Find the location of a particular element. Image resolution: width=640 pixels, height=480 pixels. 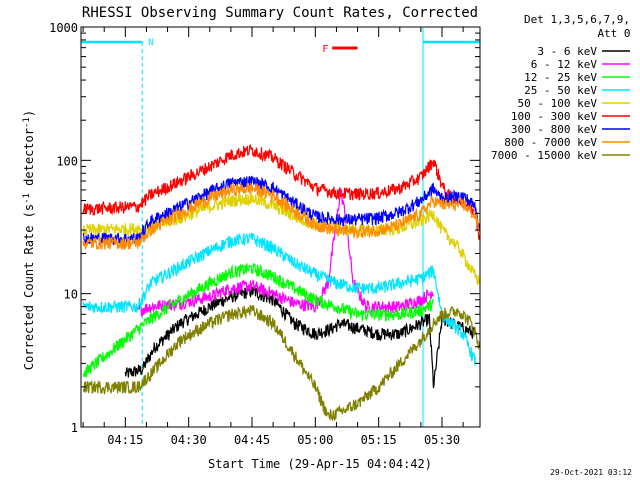

detector-line-1: Det 1,3,5,6,7,9, is located at coordinates (577, 19).